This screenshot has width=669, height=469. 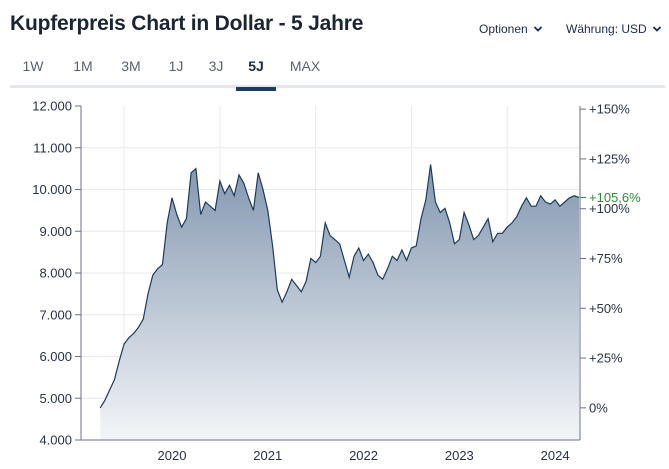 What do you see at coordinates (555, 455) in the screenshot?
I see `x-tick-label: 2024` at bounding box center [555, 455].